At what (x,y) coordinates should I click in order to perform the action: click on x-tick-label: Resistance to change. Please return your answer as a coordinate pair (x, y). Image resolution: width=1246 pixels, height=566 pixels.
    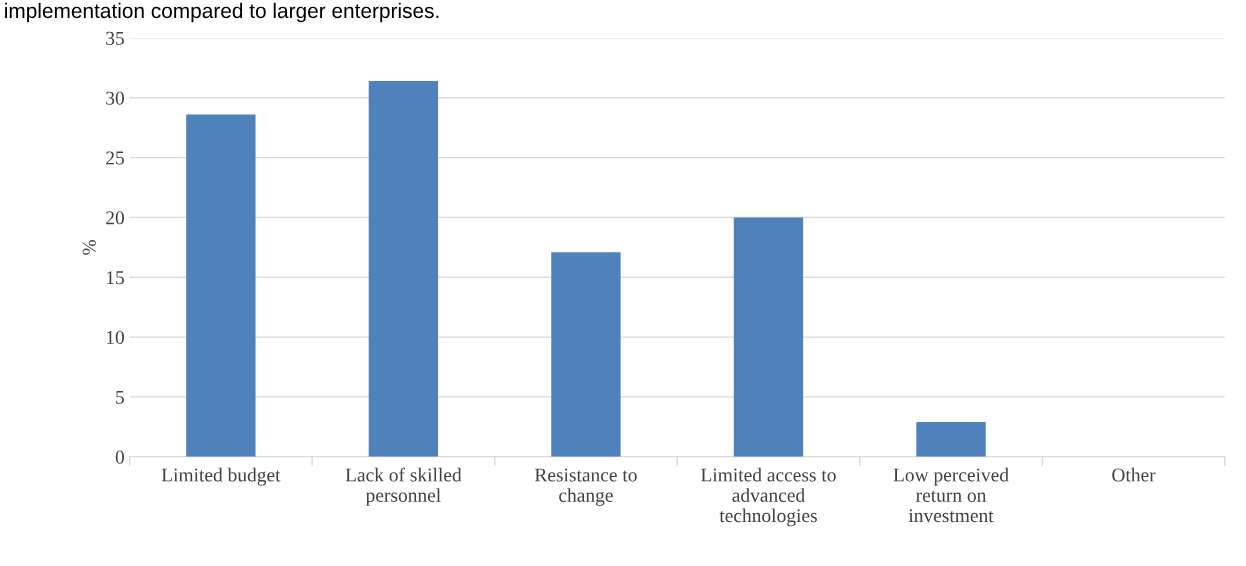
    Looking at the image, I should click on (585, 487).